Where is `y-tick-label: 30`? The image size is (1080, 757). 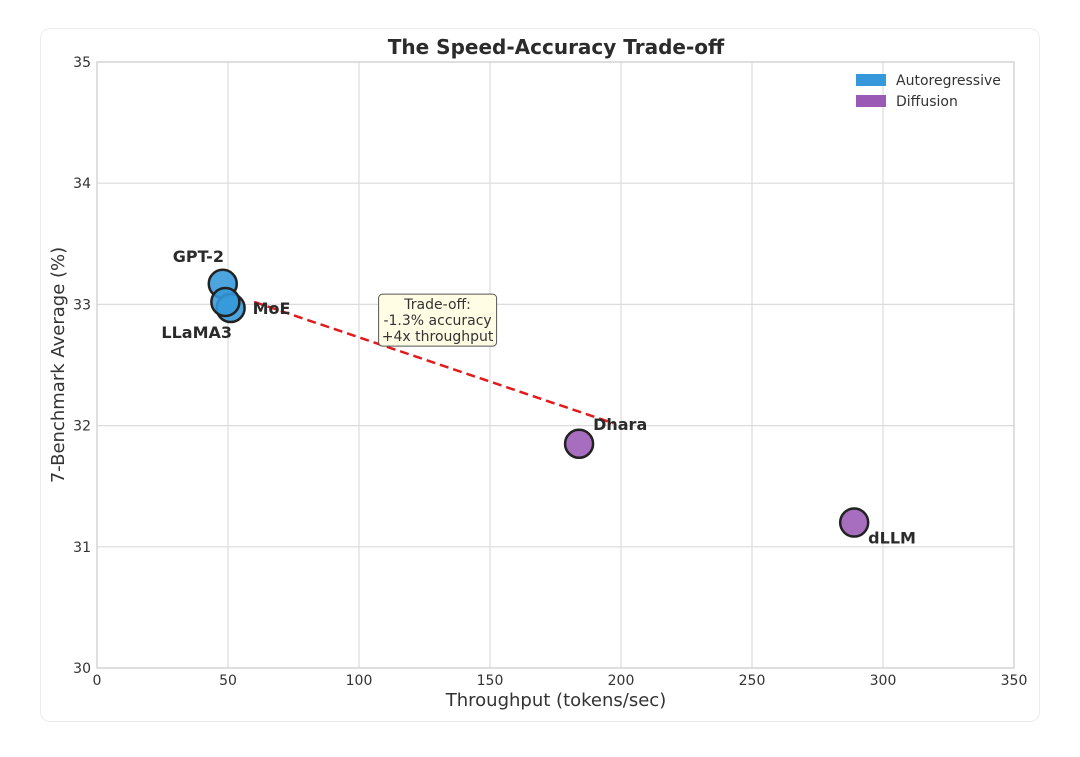 y-tick-label: 30 is located at coordinates (82, 669).